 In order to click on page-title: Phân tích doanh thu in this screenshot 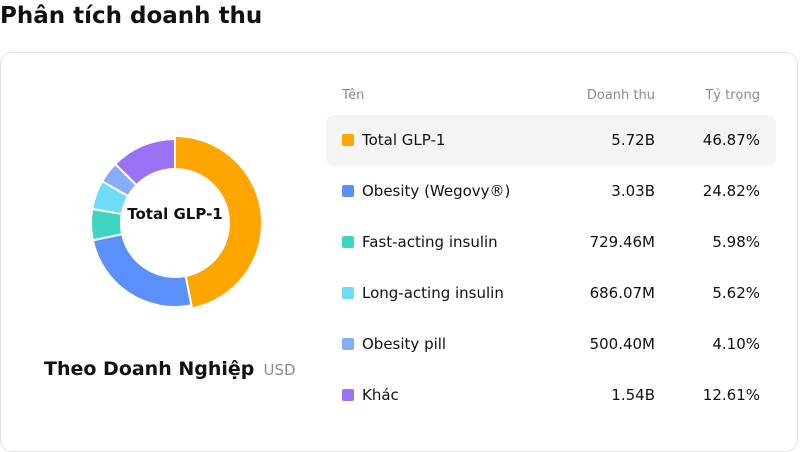, I will do `click(131, 16)`.